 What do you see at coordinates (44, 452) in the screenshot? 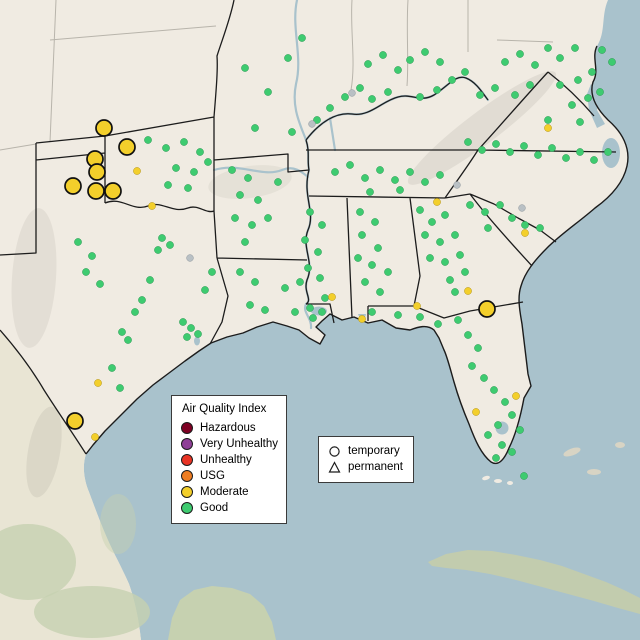
I see `sierra-madre-terrain-shading` at bounding box center [44, 452].